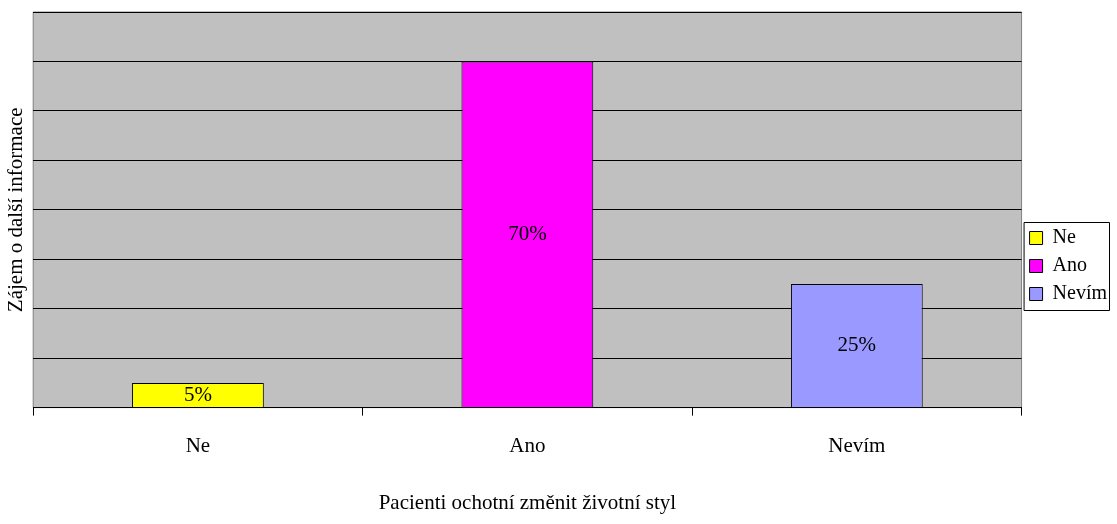 This screenshot has height=524, width=1117. What do you see at coordinates (15, 210) in the screenshot?
I see `y-axis-title: Zájem o další informace` at bounding box center [15, 210].